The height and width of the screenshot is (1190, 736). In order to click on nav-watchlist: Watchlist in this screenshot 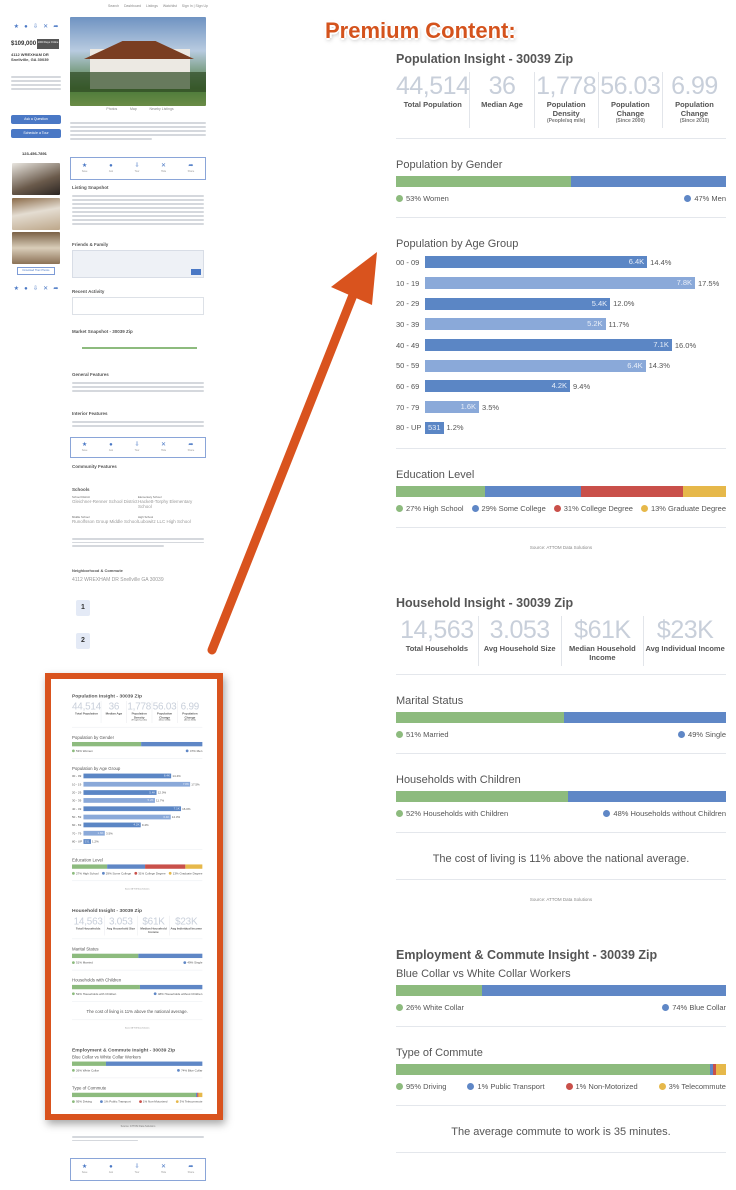, I will do `click(169, 6)`.